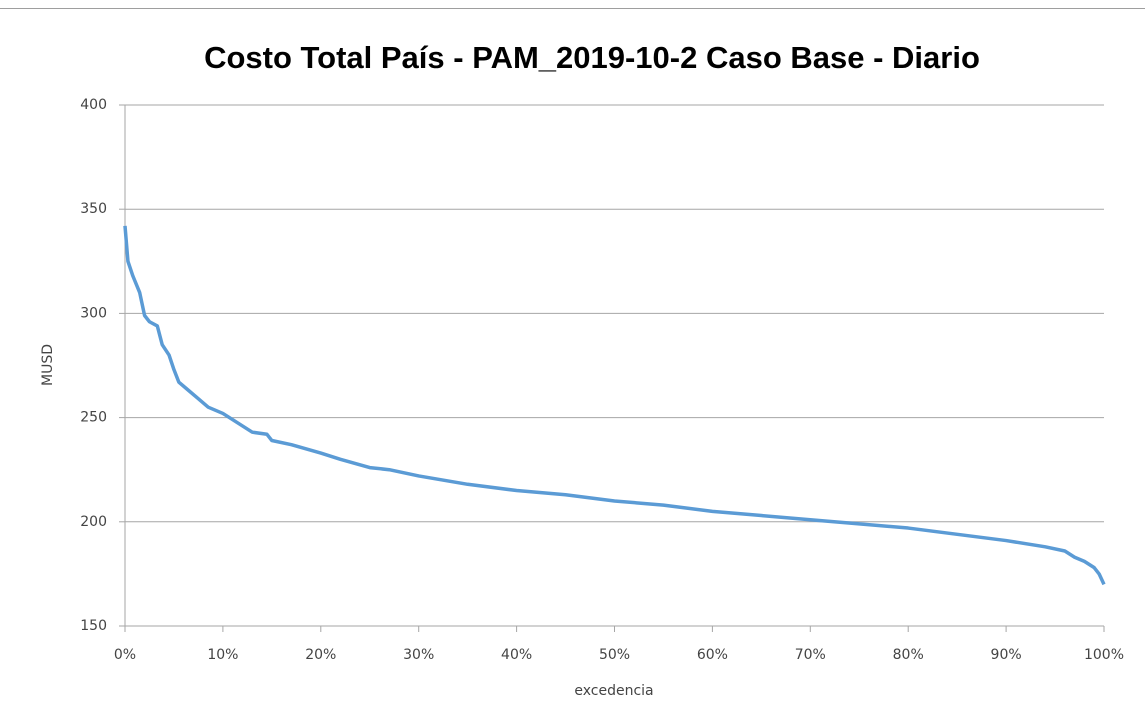  What do you see at coordinates (93, 105) in the screenshot?
I see `y-tick-label: 400` at bounding box center [93, 105].